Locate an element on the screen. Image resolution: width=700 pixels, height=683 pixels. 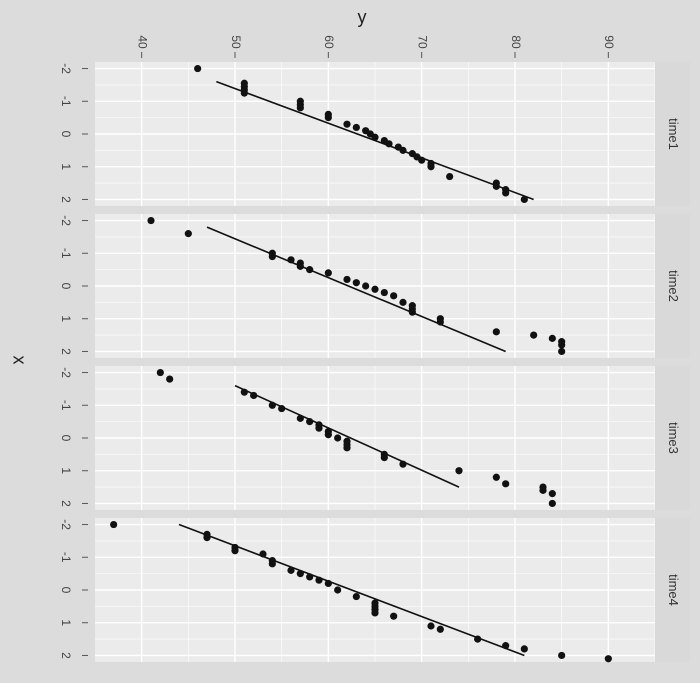
facet-label: time3 is located at coordinates (673, 438).